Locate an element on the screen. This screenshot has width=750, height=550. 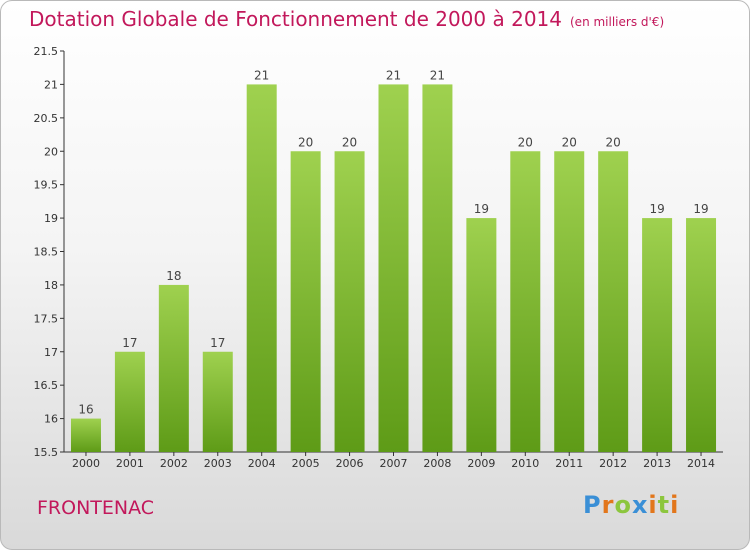
y-tick-label: 16.5 is located at coordinates (46, 385).